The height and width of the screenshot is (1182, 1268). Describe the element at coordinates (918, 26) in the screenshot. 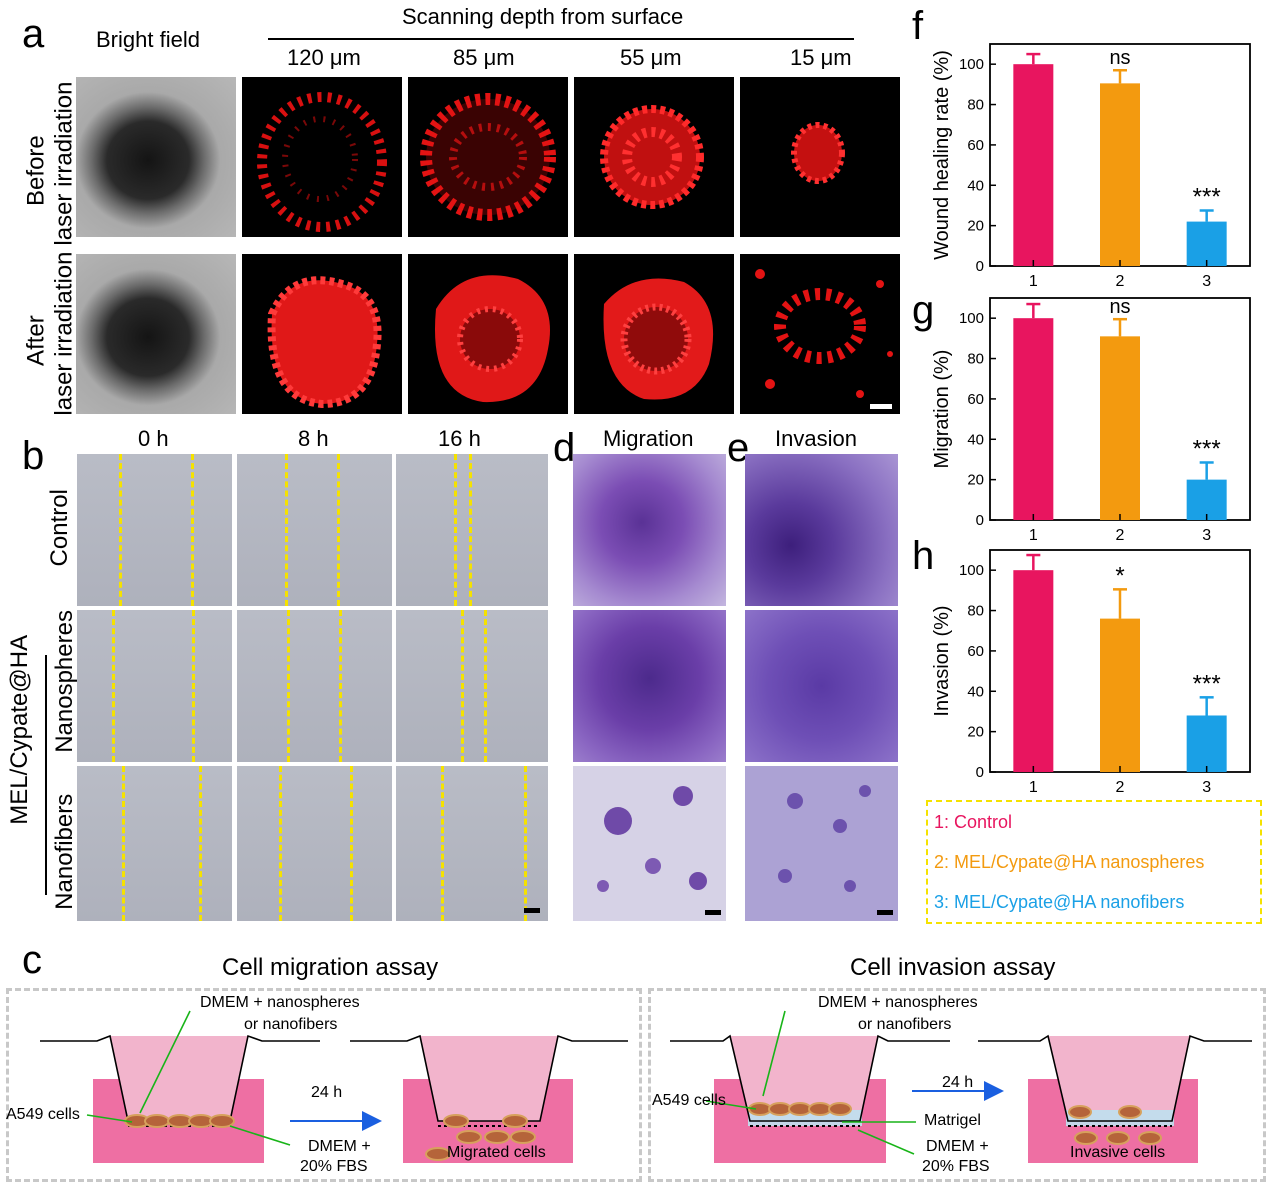

I see `panel-label-f: f` at that location.